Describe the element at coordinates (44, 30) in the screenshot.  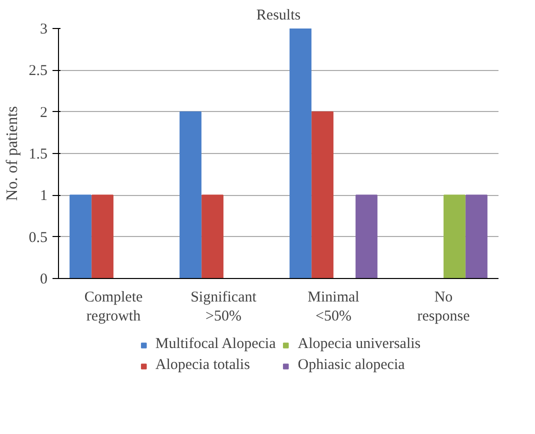
I see `y-tick-label: 3` at that location.